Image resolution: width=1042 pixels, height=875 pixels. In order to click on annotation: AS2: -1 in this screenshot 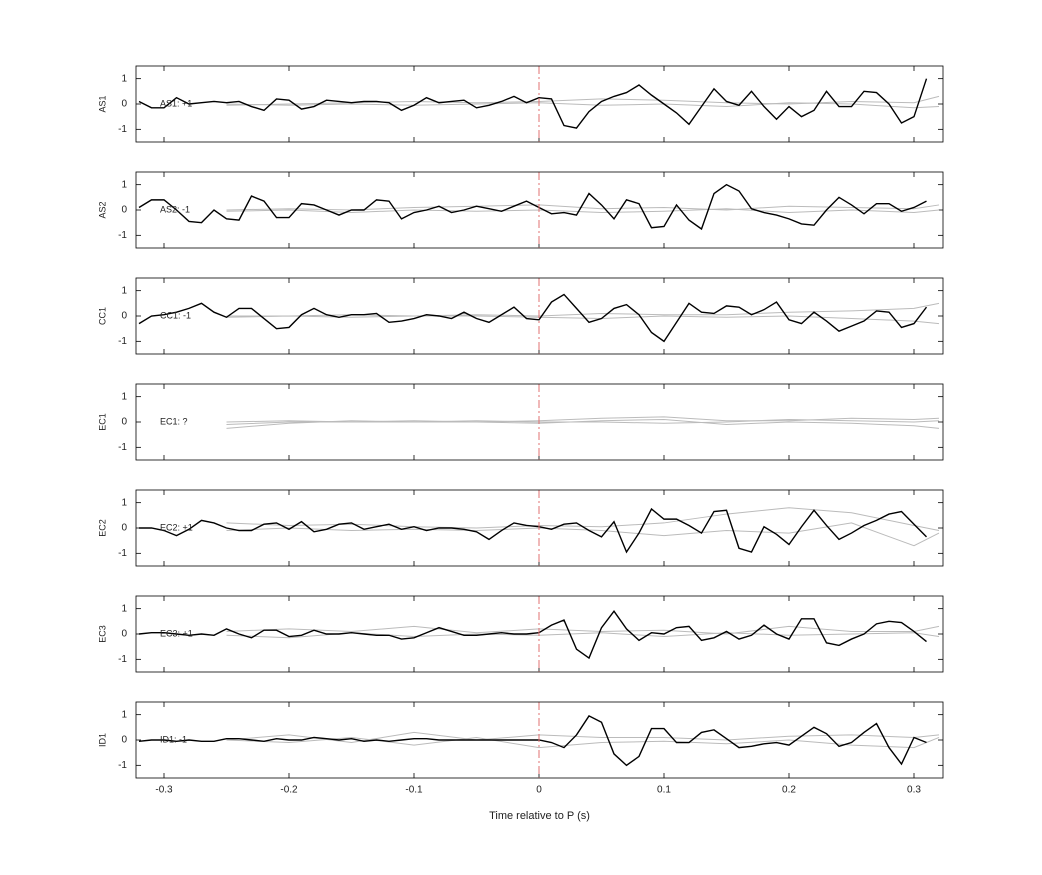, I will do `click(175, 209)`.